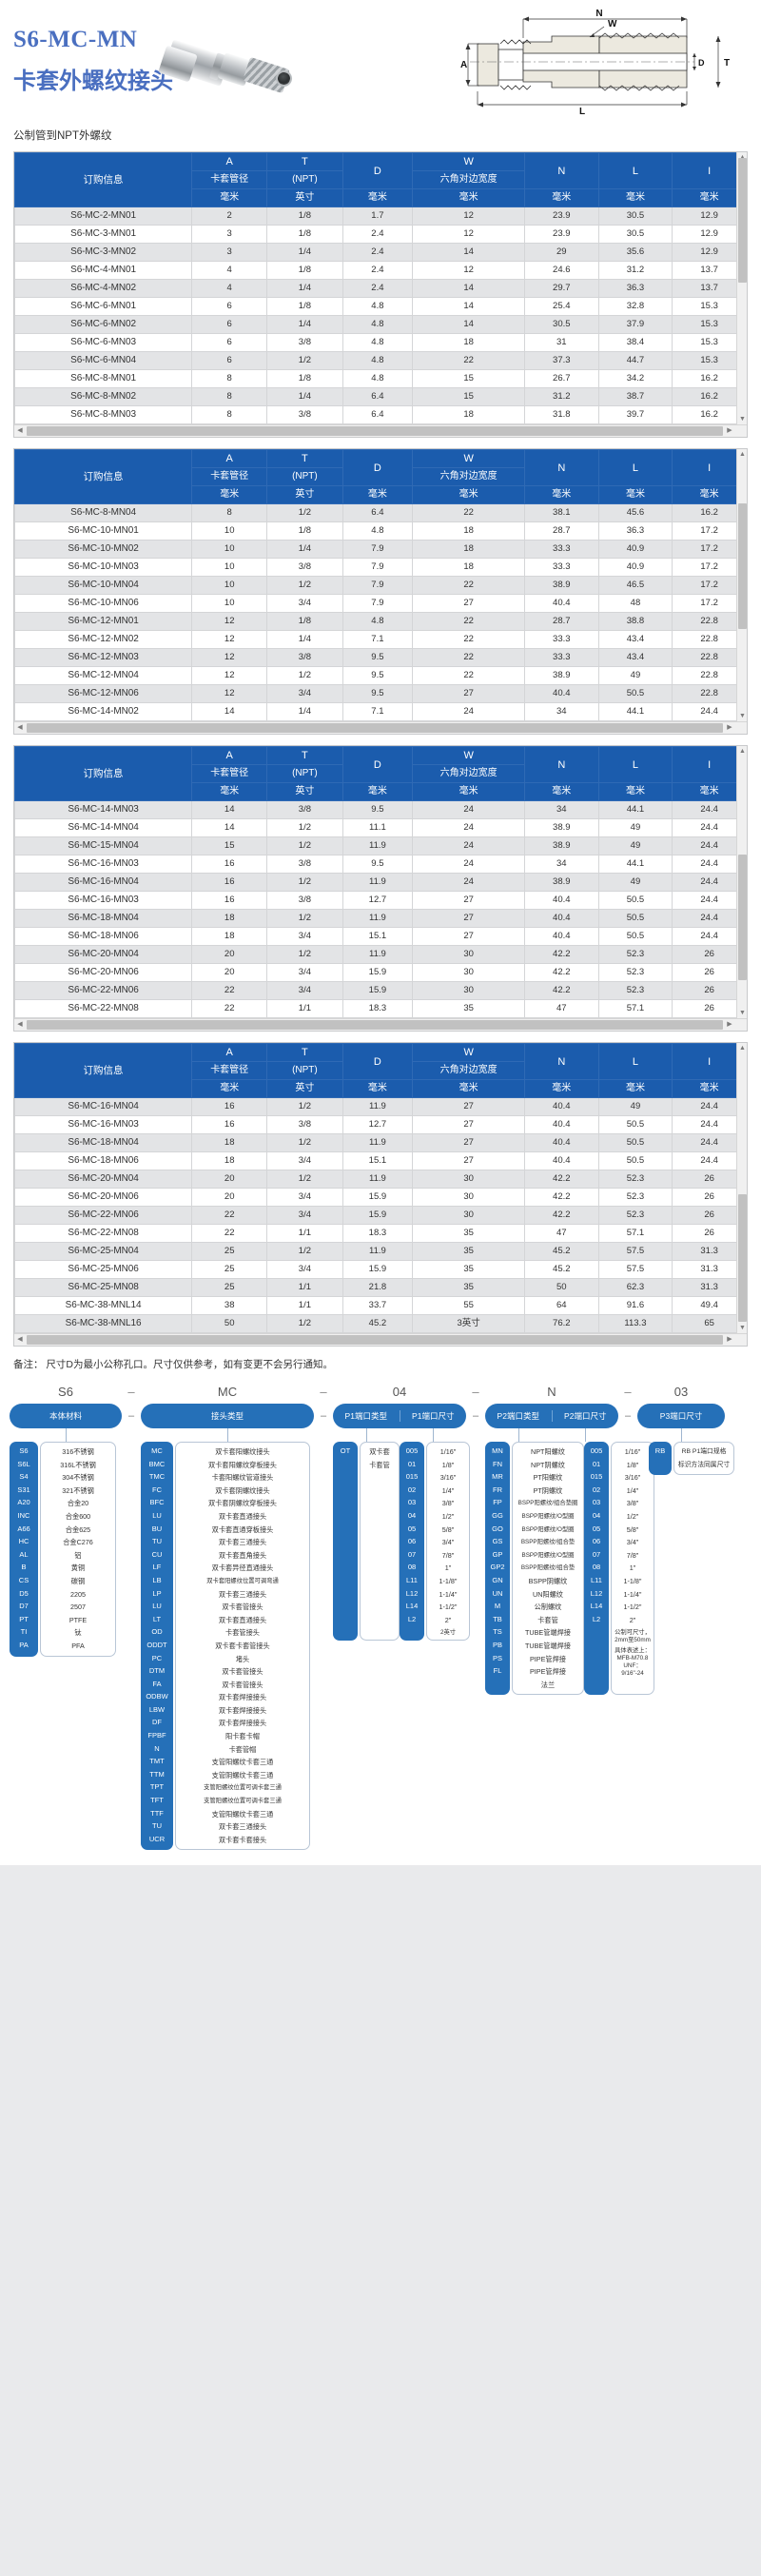 Image resolution: width=761 pixels, height=2576 pixels. I want to click on builder-option-code: LP, so click(157, 1593).